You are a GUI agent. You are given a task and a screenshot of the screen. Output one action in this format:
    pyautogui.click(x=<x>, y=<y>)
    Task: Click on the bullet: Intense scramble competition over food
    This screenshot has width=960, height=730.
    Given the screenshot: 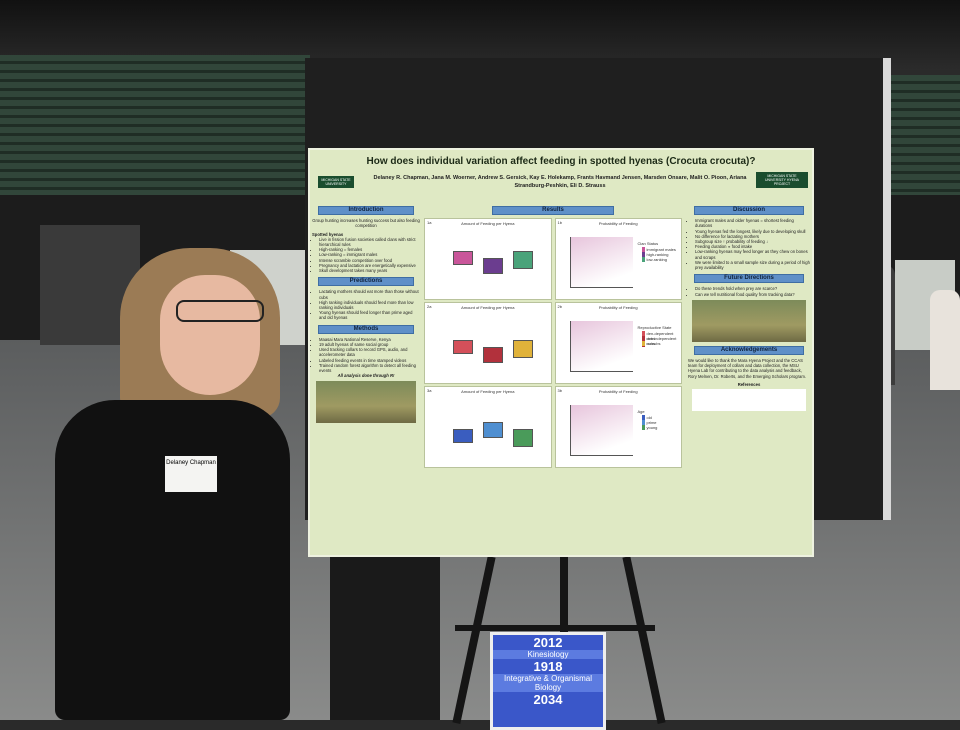 What is the action you would take?
    pyautogui.click(x=369, y=260)
    